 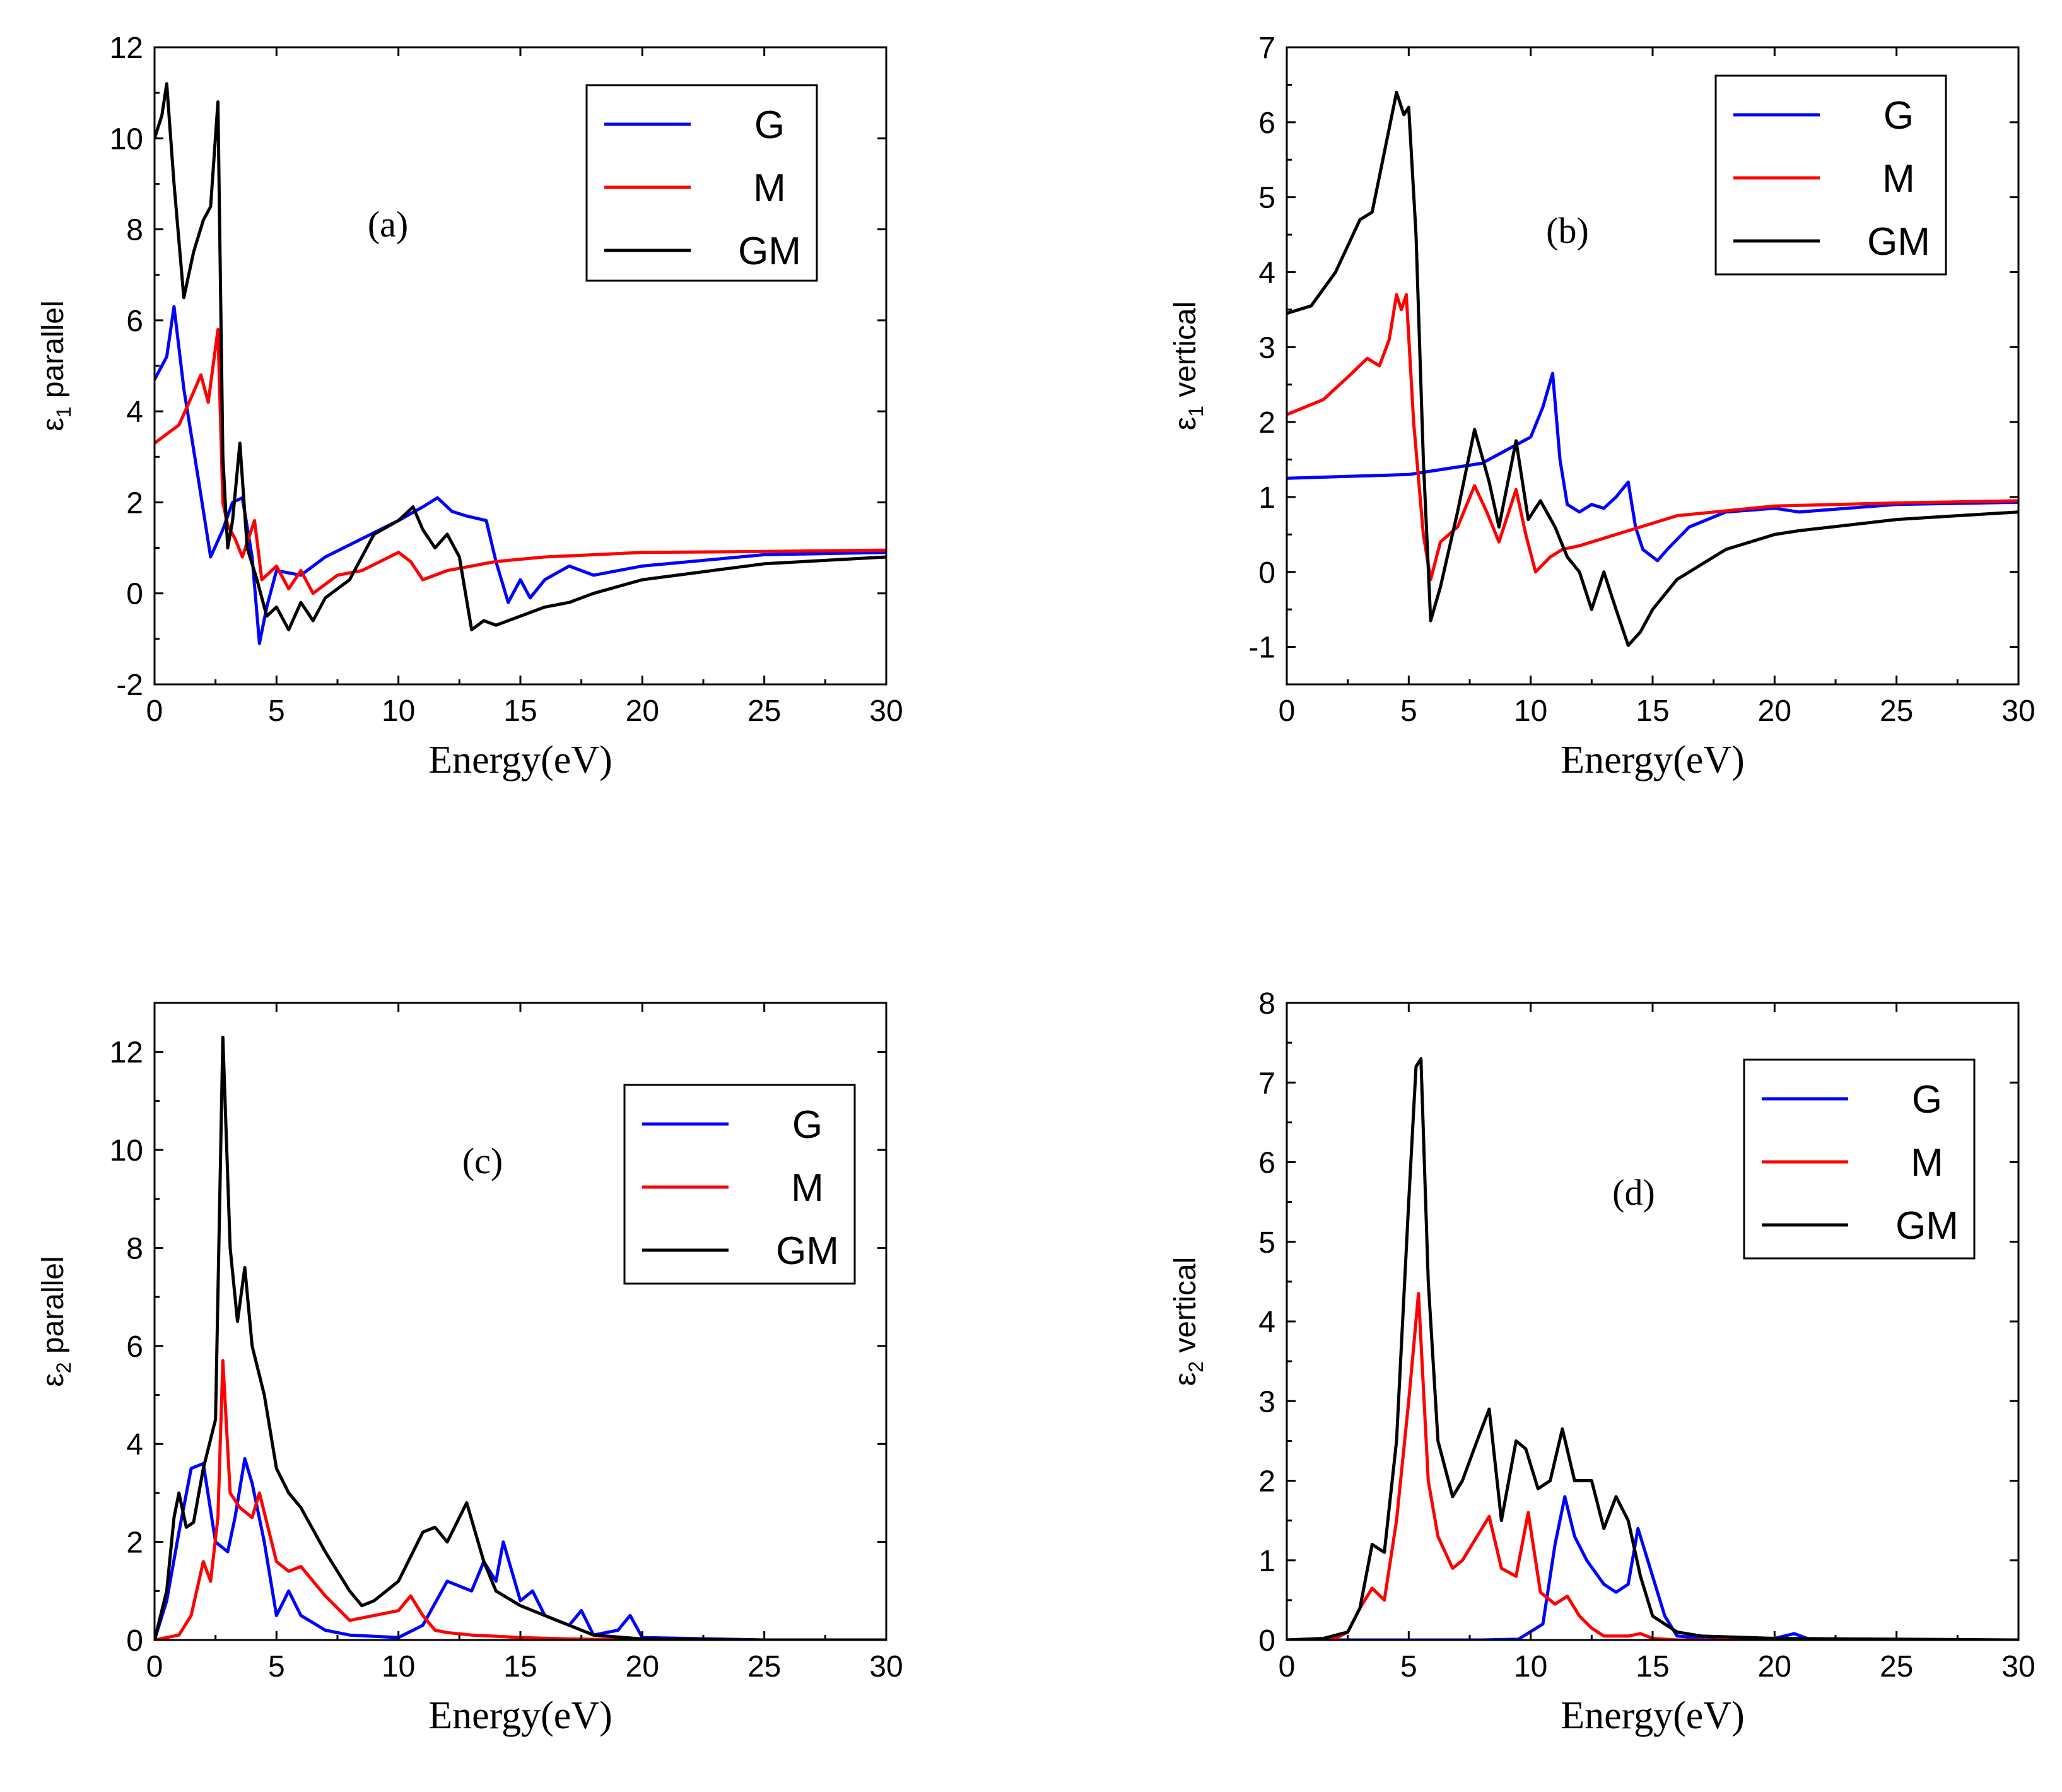 What do you see at coordinates (64, 1367) in the screenshot?
I see `y-axis-label-subscript: 2` at bounding box center [64, 1367].